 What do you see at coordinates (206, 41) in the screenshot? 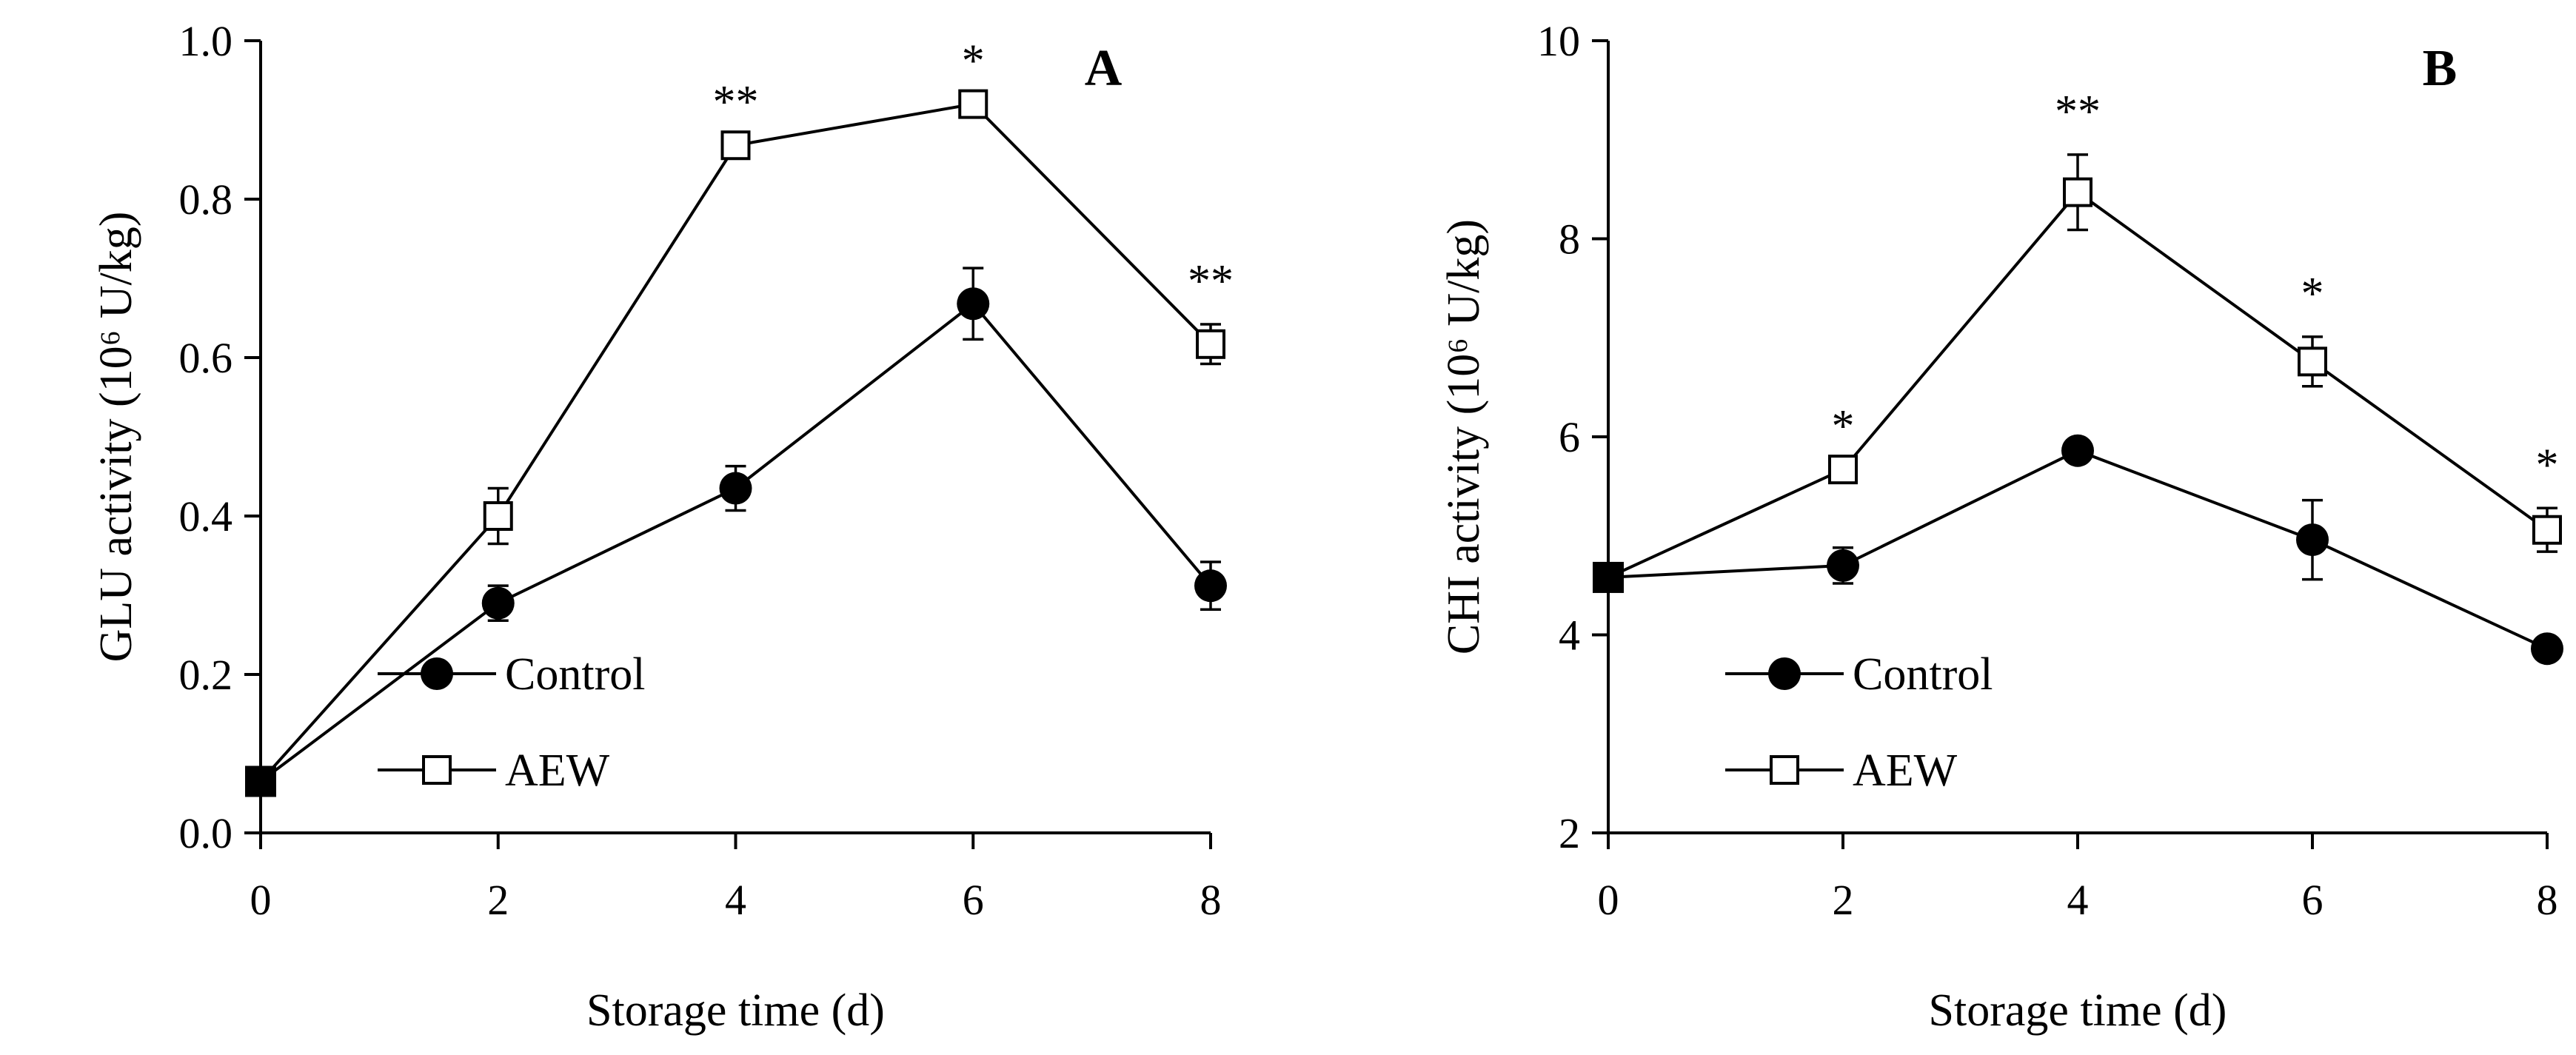
I see `y-tick-label: 1.0` at bounding box center [206, 41].